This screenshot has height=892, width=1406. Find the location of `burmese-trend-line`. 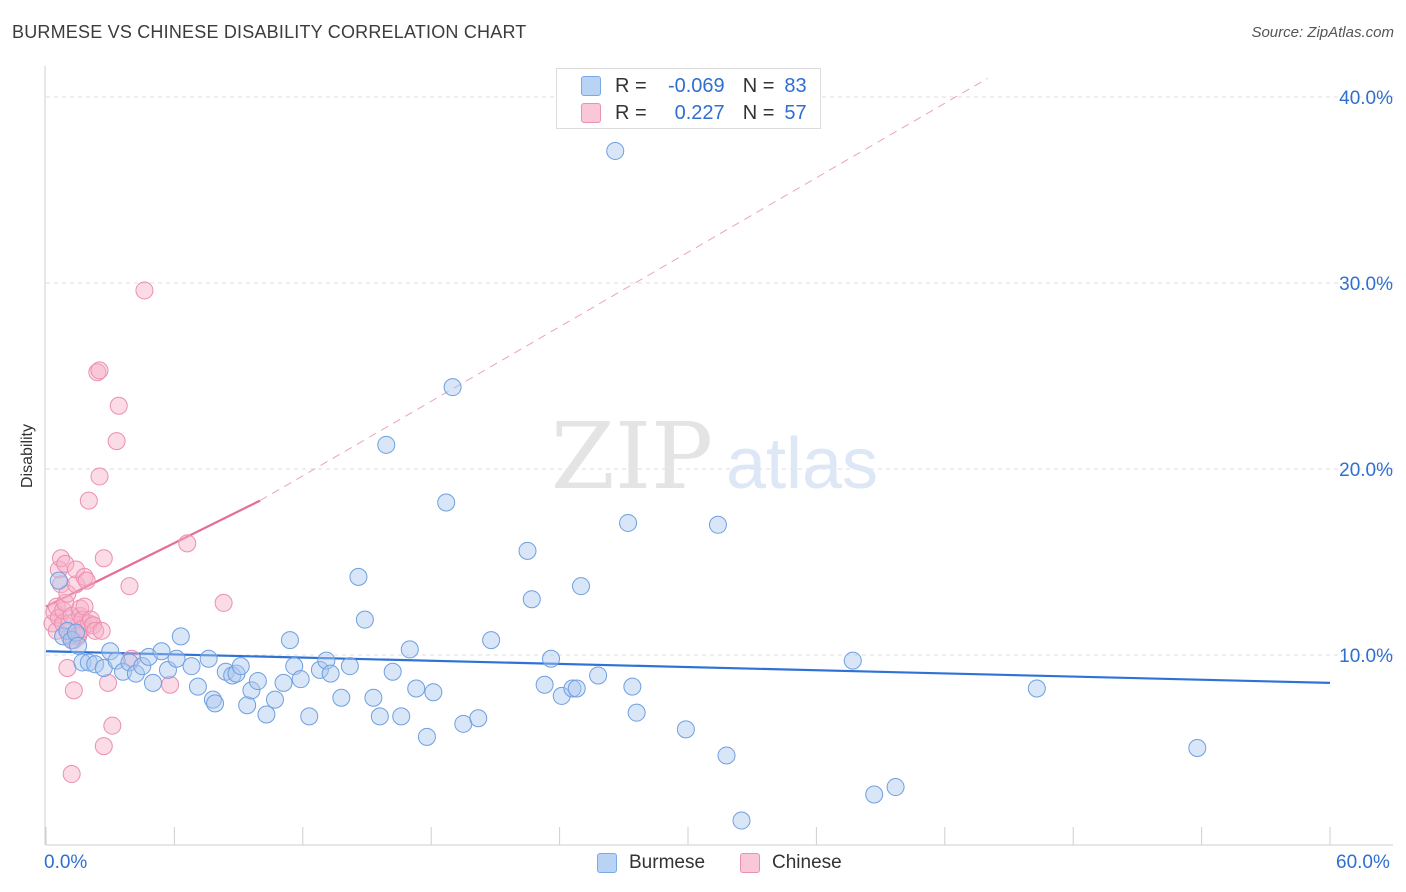

burmese-trend-line is located at coordinates (688, 667).